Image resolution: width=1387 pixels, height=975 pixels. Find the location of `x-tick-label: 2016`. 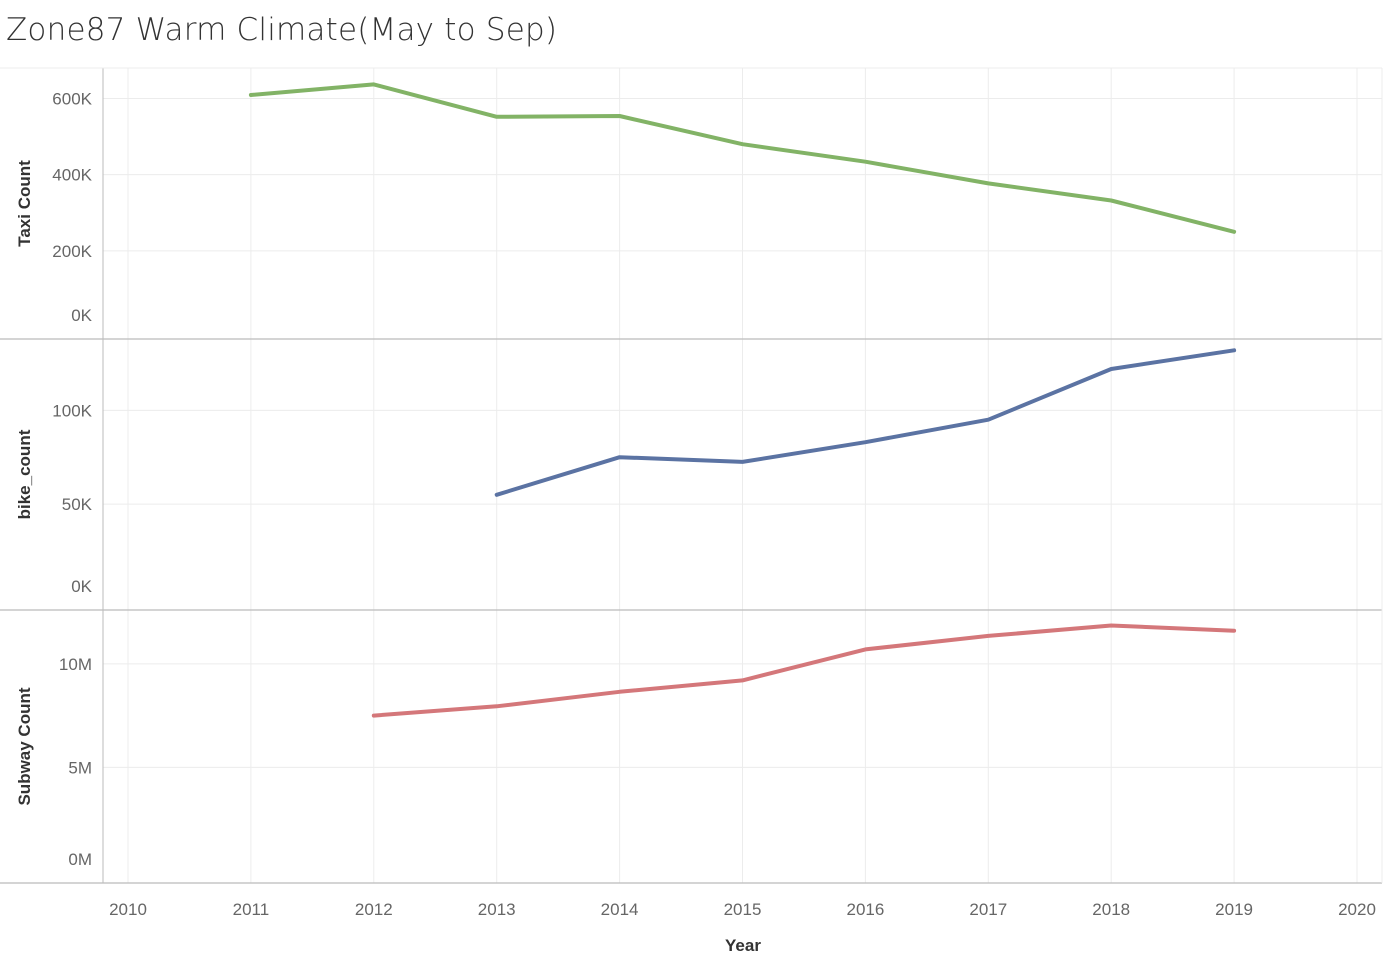

x-tick-label: 2016 is located at coordinates (865, 909).